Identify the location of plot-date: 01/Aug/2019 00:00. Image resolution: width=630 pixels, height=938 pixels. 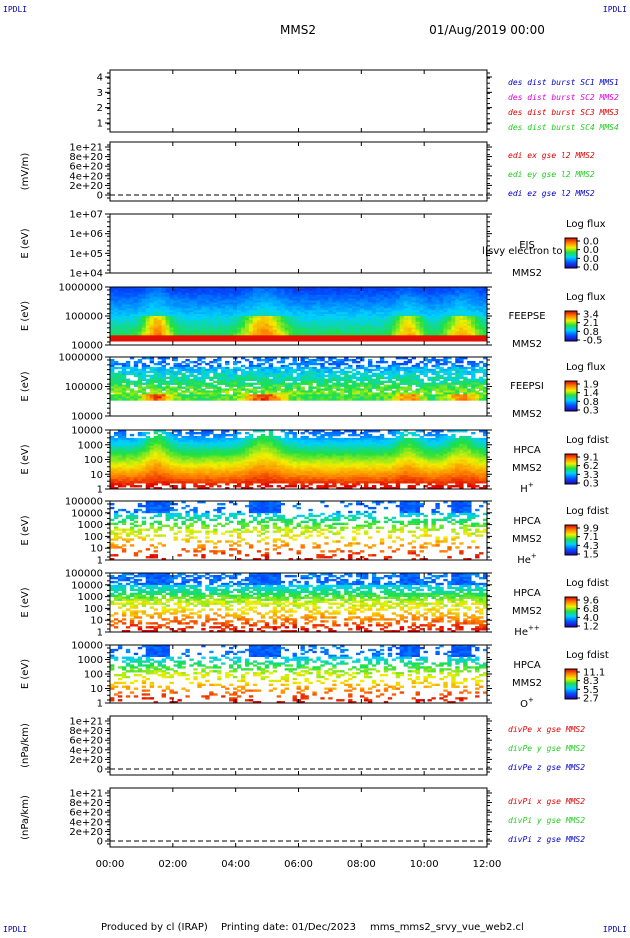
(487, 30).